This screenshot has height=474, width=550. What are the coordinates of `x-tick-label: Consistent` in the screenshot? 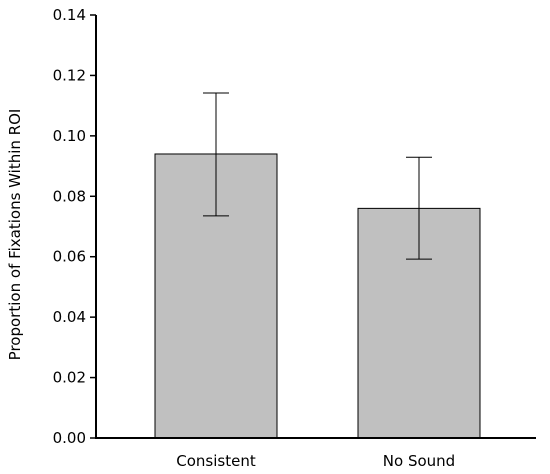 It's located at (216, 461).